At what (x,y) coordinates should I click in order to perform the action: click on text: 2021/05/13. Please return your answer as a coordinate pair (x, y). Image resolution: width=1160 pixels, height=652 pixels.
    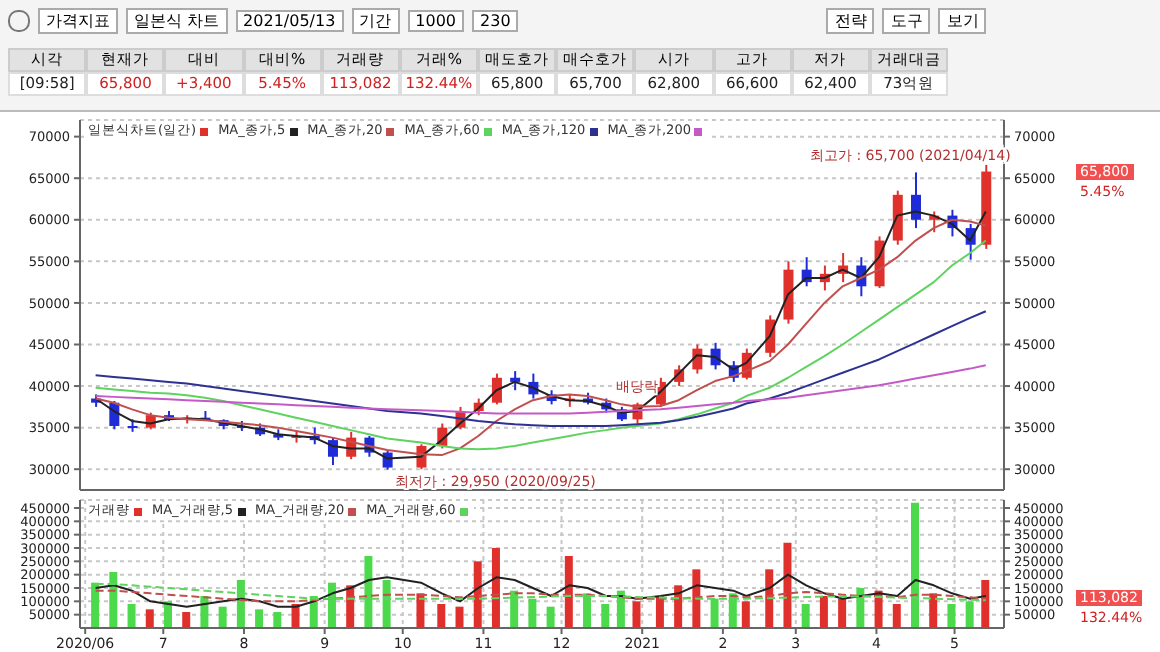
    Looking at the image, I should click on (289, 20).